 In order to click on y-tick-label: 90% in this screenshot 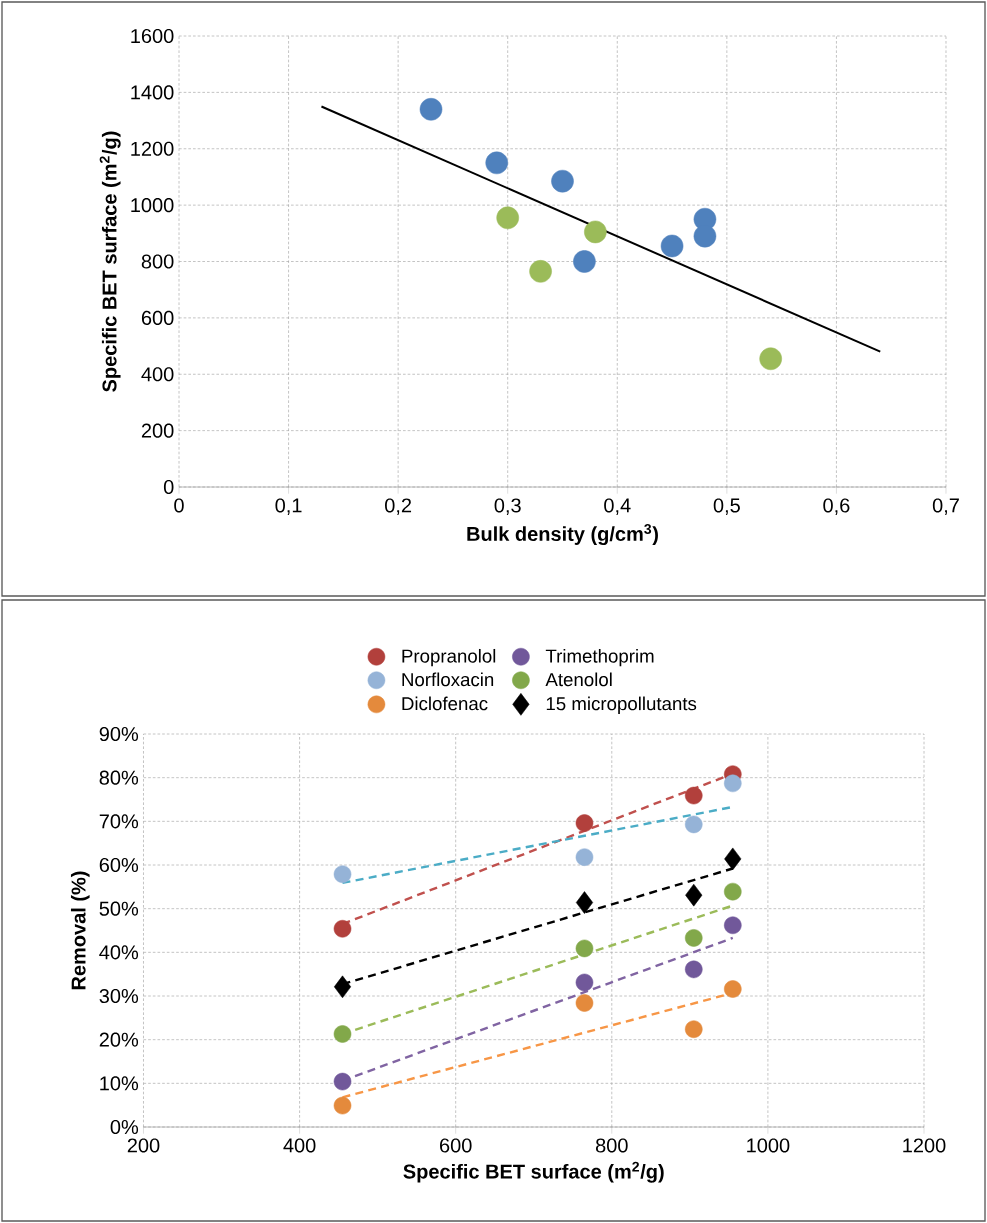, I will do `click(119, 734)`.